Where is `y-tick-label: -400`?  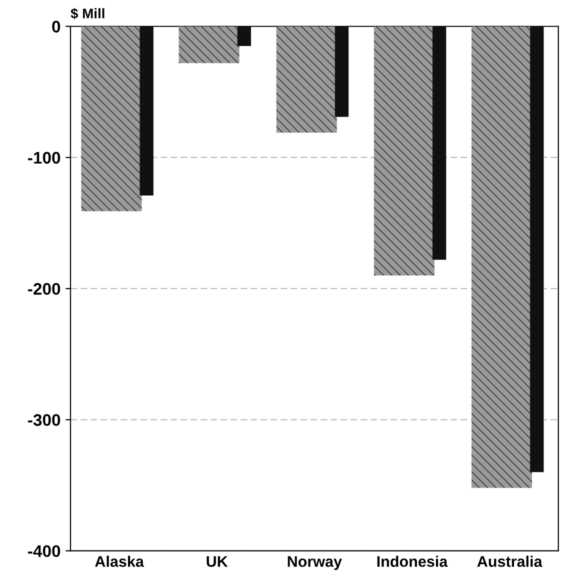 y-tick-label: -400 is located at coordinates (44, 551).